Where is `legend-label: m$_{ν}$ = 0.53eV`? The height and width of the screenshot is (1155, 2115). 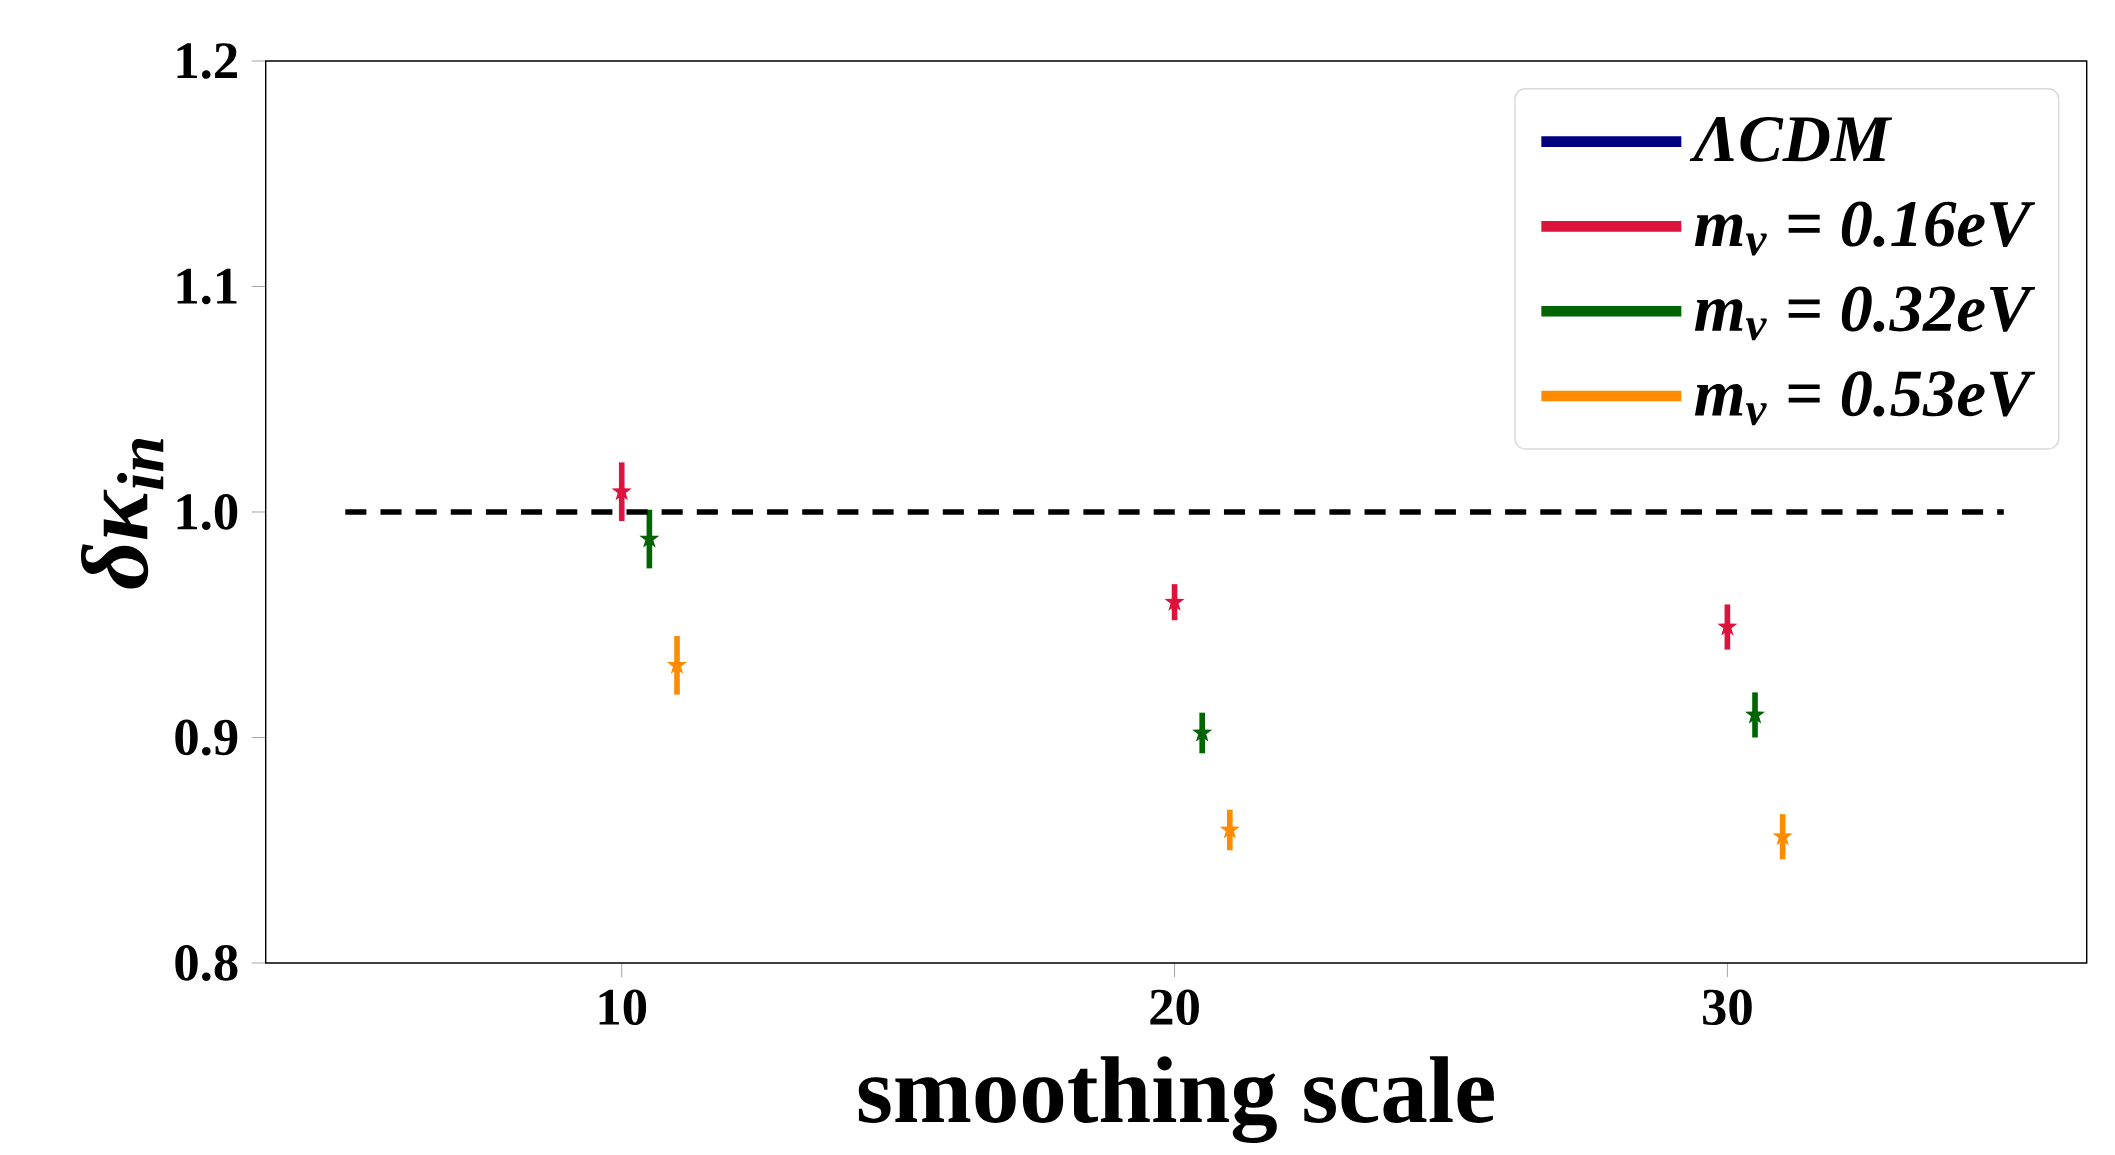
legend-label: m$_{ν}$ = 0.53eV is located at coordinates (1865, 398).